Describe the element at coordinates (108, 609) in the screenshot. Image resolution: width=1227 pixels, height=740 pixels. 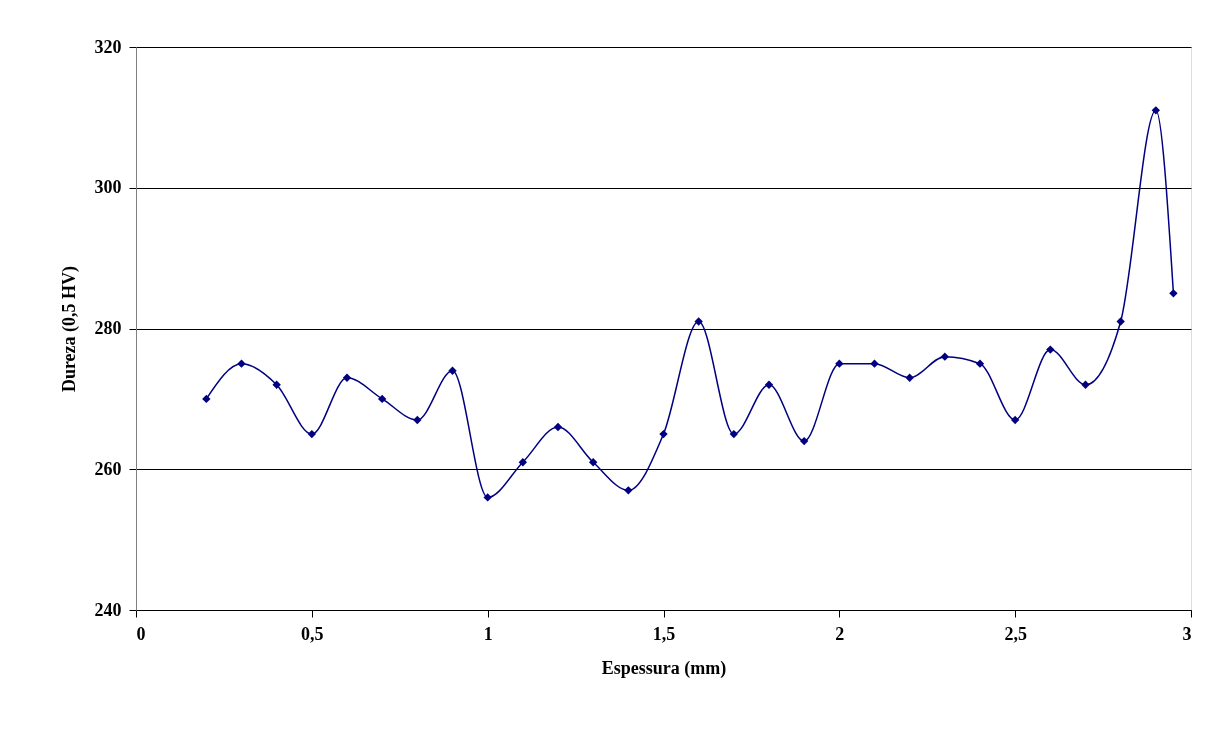
I see `y-tick-label: 240` at that location.